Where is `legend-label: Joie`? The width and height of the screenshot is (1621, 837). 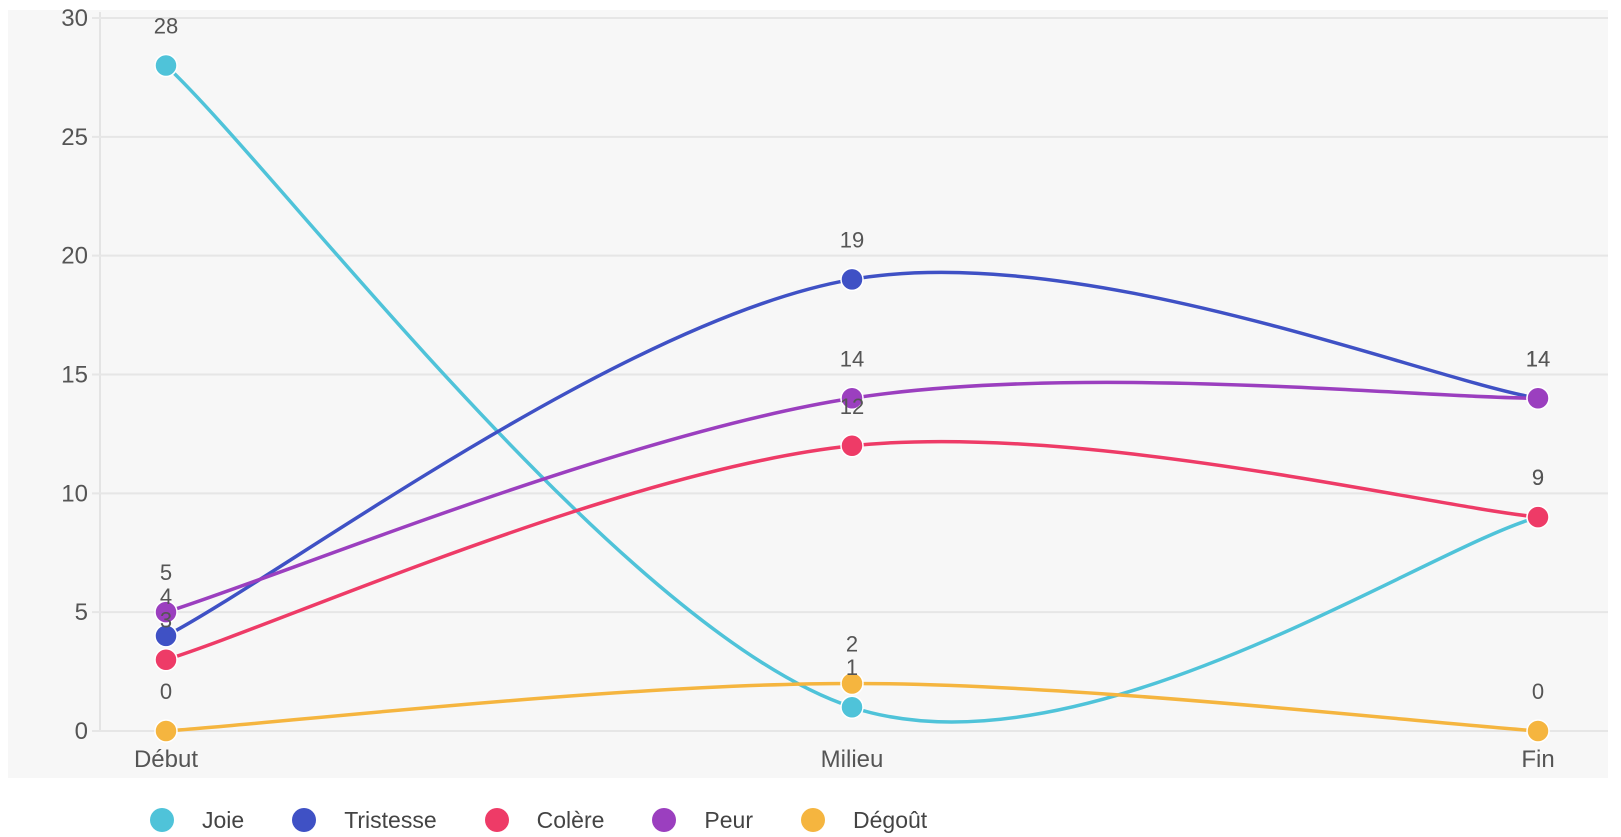 legend-label: Joie is located at coordinates (223, 819).